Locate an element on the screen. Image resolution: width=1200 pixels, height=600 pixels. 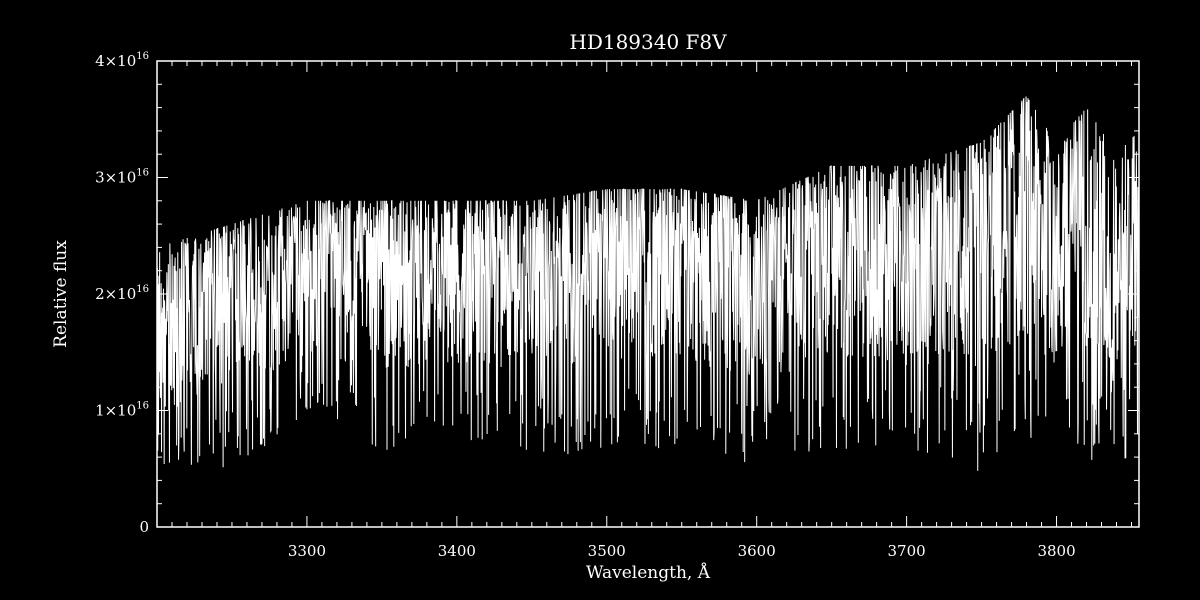
x-axis-label: Wavelength, Å is located at coordinates (648, 572).